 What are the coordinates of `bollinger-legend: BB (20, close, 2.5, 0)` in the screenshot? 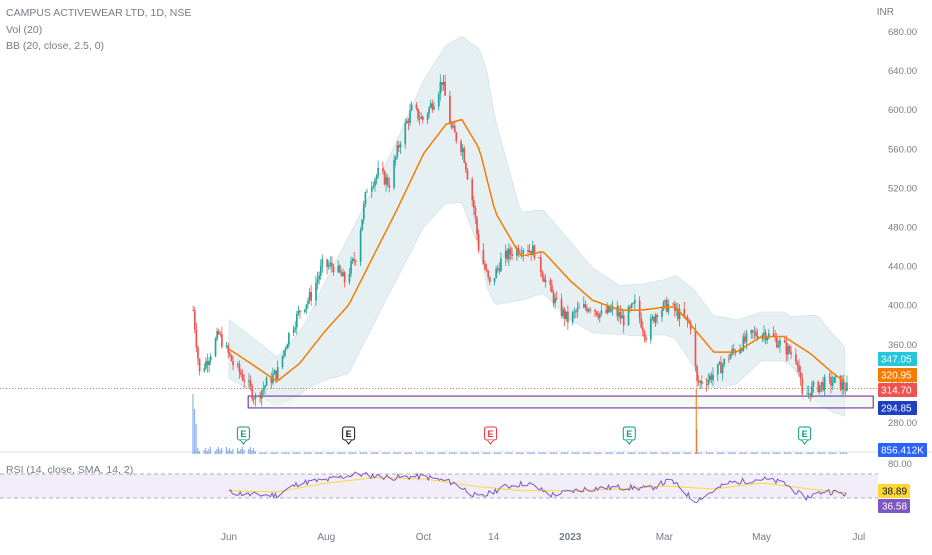 It's located at (55, 46).